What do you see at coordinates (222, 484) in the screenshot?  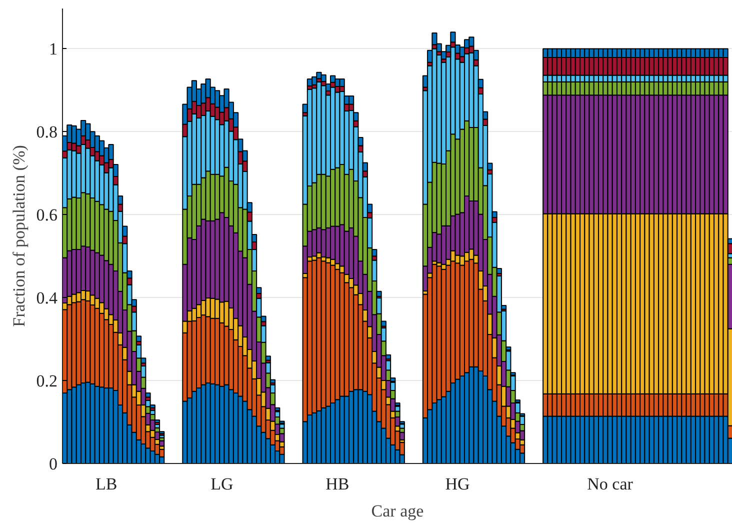 I see `x-tick-label: LG` at bounding box center [222, 484].